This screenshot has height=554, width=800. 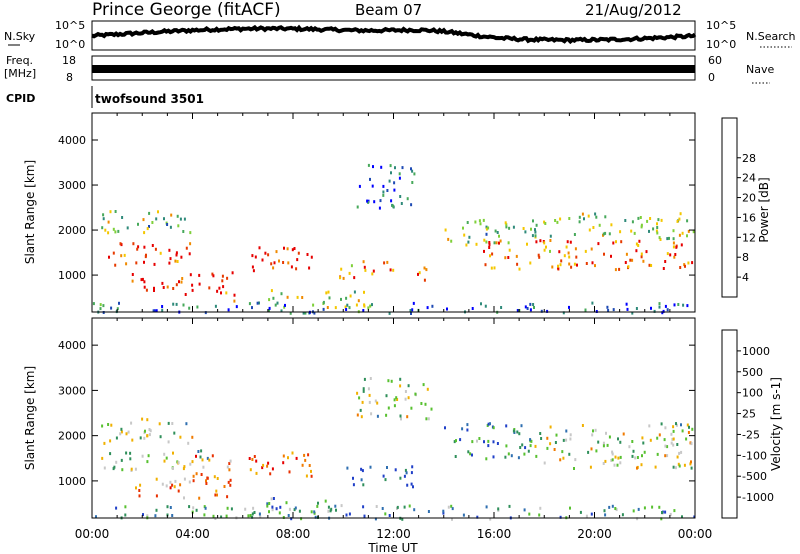 I want to click on time-axis-label: Time UT, so click(x=392, y=547).